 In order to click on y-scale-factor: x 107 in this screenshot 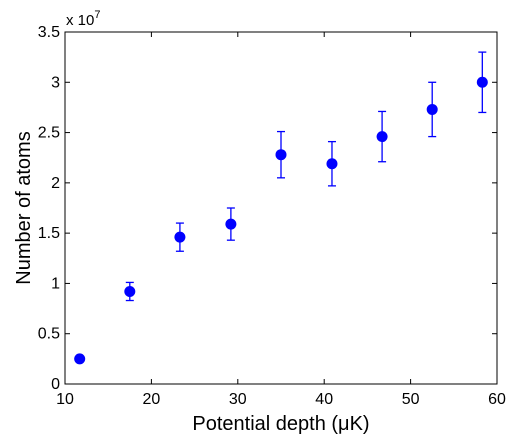, I will do `click(83, 19)`.